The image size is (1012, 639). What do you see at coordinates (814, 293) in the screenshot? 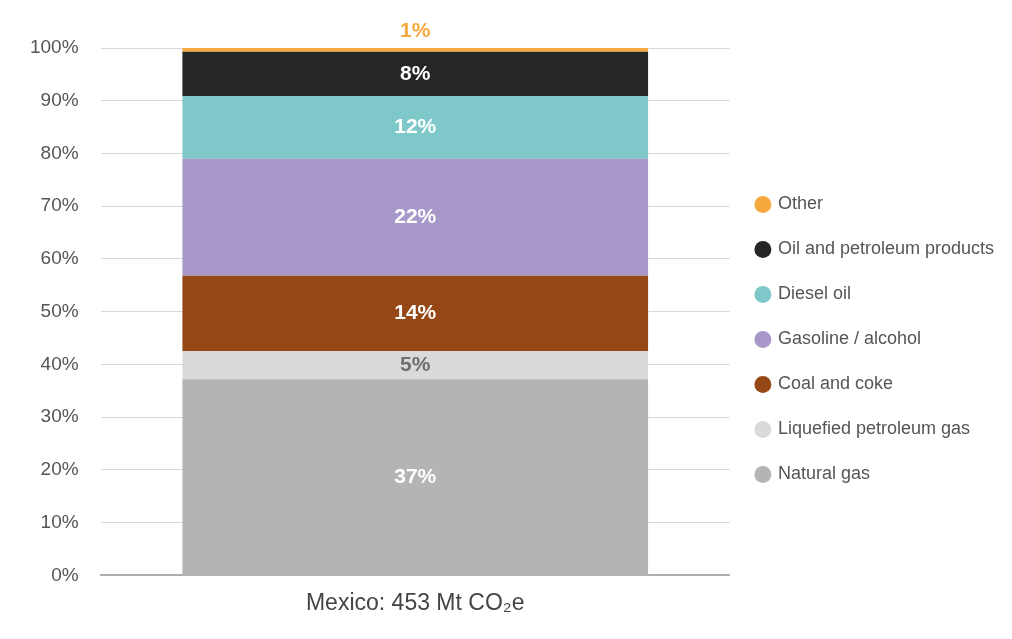
I see `legend-label: Diesel oil` at bounding box center [814, 293].